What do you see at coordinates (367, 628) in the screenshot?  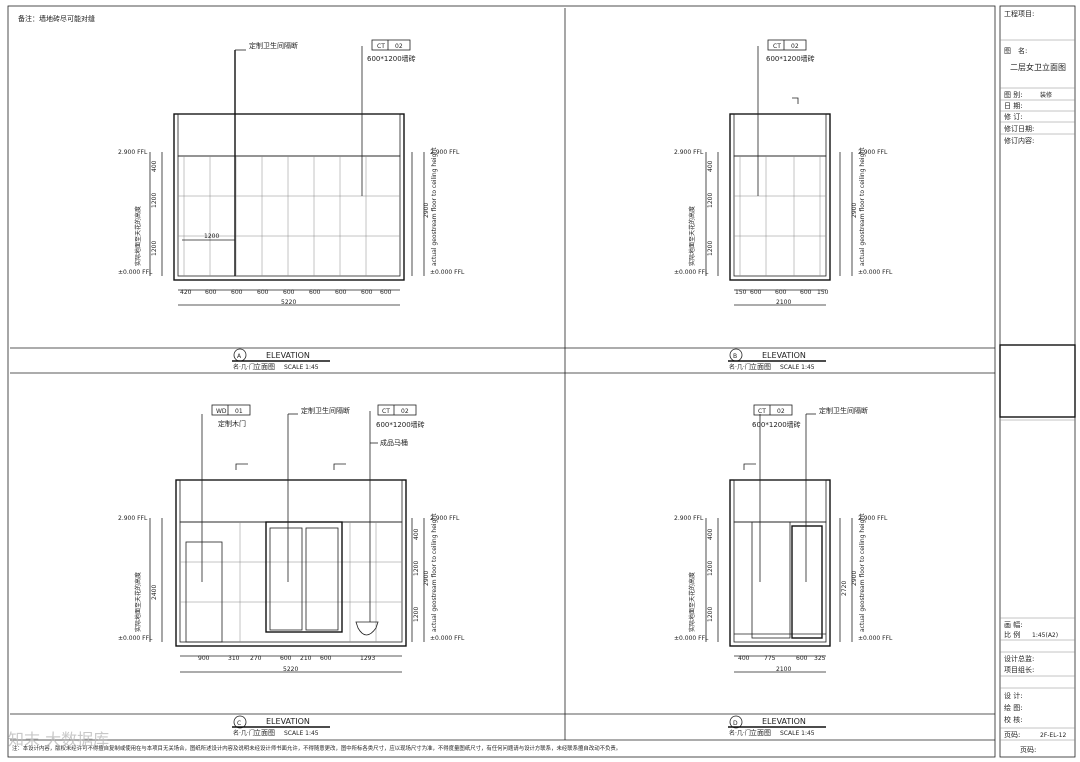 I see `toilet` at bounding box center [367, 628].